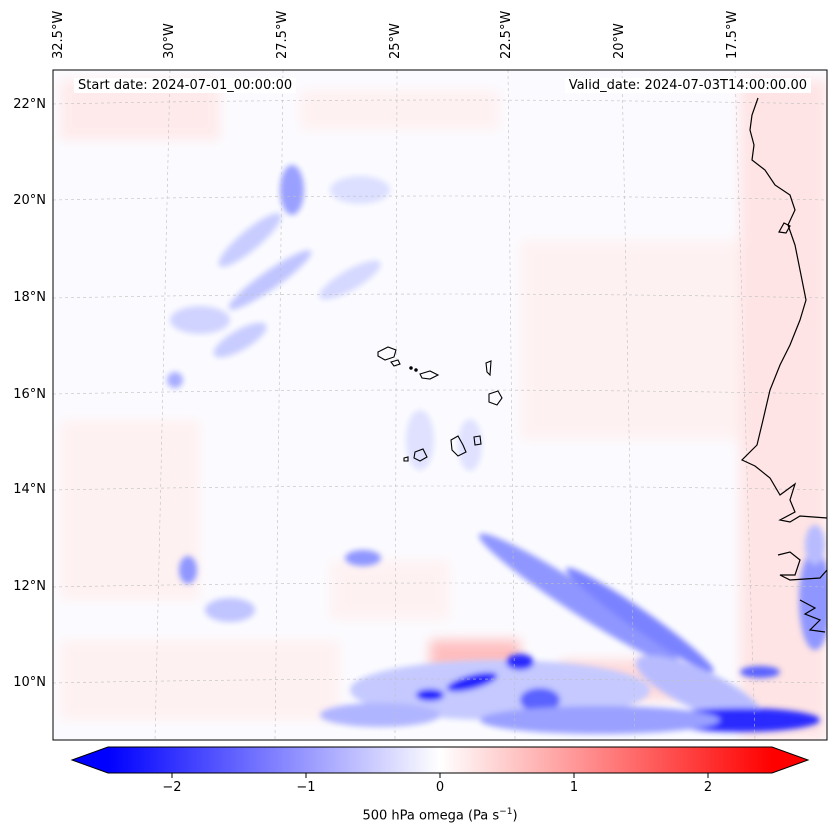  Describe the element at coordinates (790, 760) in the screenshot. I see `colorbar-max-extend` at that location.